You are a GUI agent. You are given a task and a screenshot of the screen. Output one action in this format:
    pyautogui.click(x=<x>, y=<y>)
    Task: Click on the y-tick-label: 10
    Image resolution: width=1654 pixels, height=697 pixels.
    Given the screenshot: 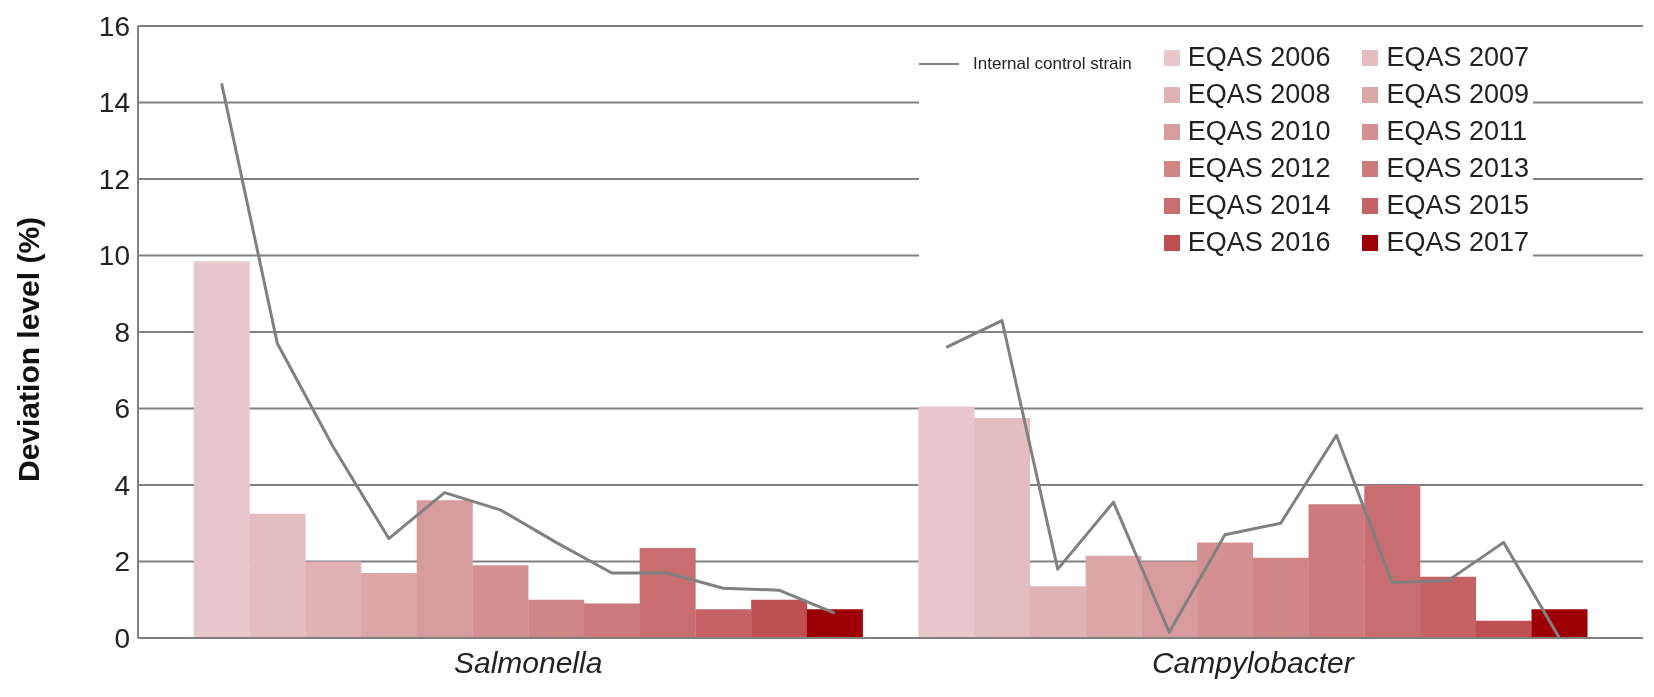 What is the action you would take?
    pyautogui.click(x=114, y=256)
    